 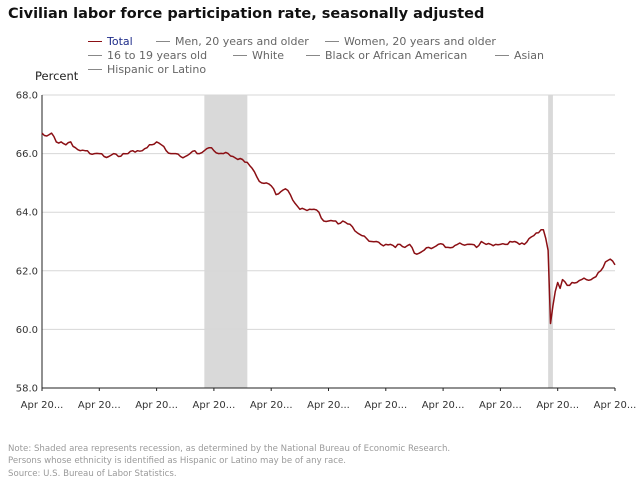 I want to click on legend-item-black: Black or African American, so click(x=386, y=55).